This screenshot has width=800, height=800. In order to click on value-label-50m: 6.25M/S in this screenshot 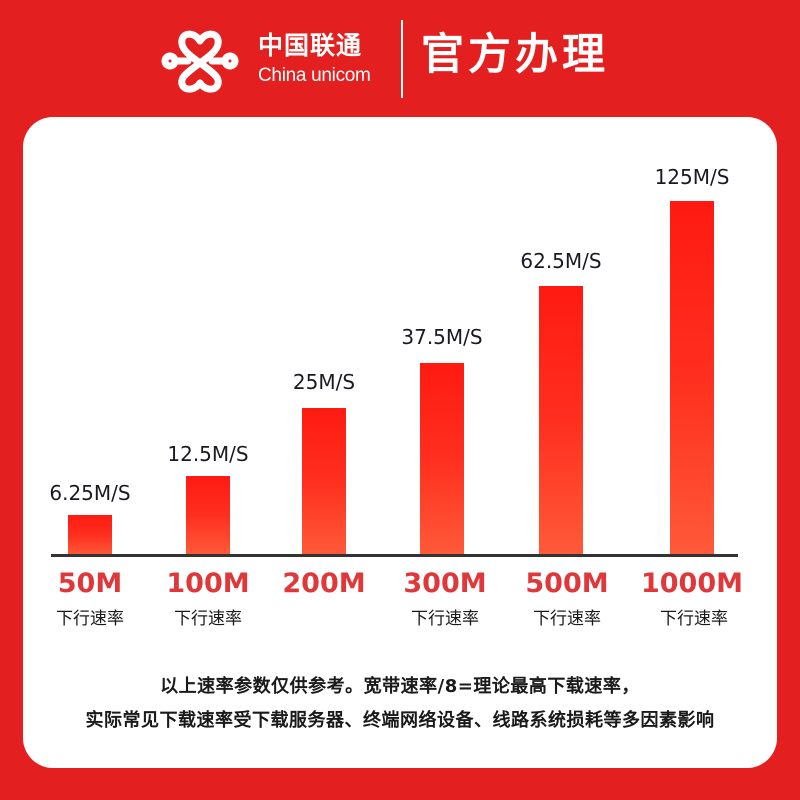, I will do `click(90, 493)`.